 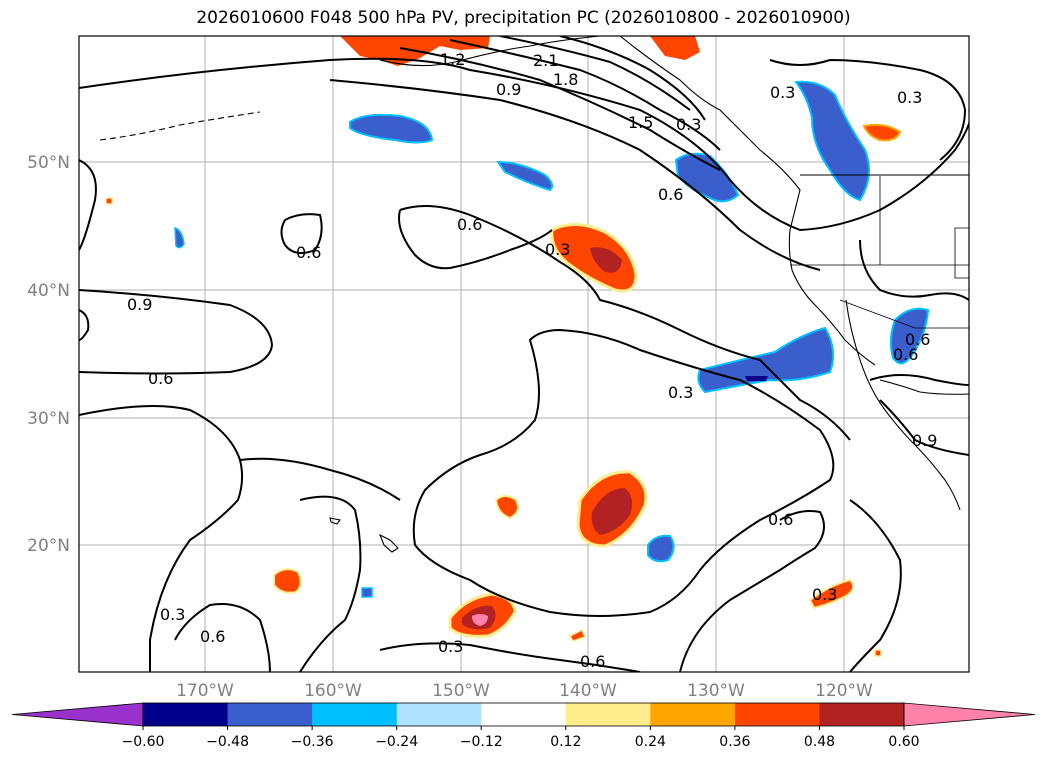 What do you see at coordinates (716, 691) in the screenshot?
I see `lon-label: 130°W` at bounding box center [716, 691].